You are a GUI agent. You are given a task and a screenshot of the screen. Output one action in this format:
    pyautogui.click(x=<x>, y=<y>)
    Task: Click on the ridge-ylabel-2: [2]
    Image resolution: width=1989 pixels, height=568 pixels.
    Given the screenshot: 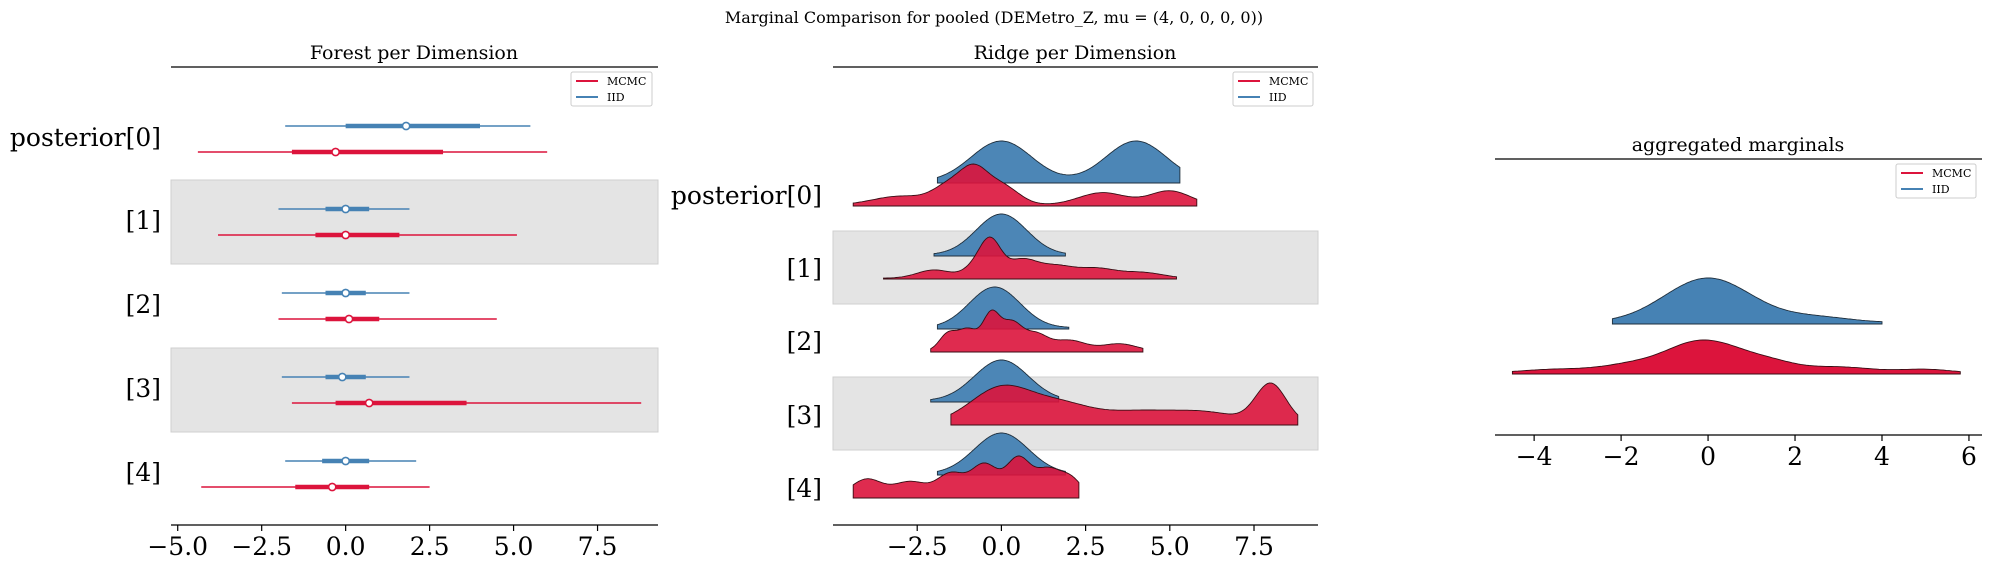 What is the action you would take?
    pyautogui.click(x=804, y=341)
    